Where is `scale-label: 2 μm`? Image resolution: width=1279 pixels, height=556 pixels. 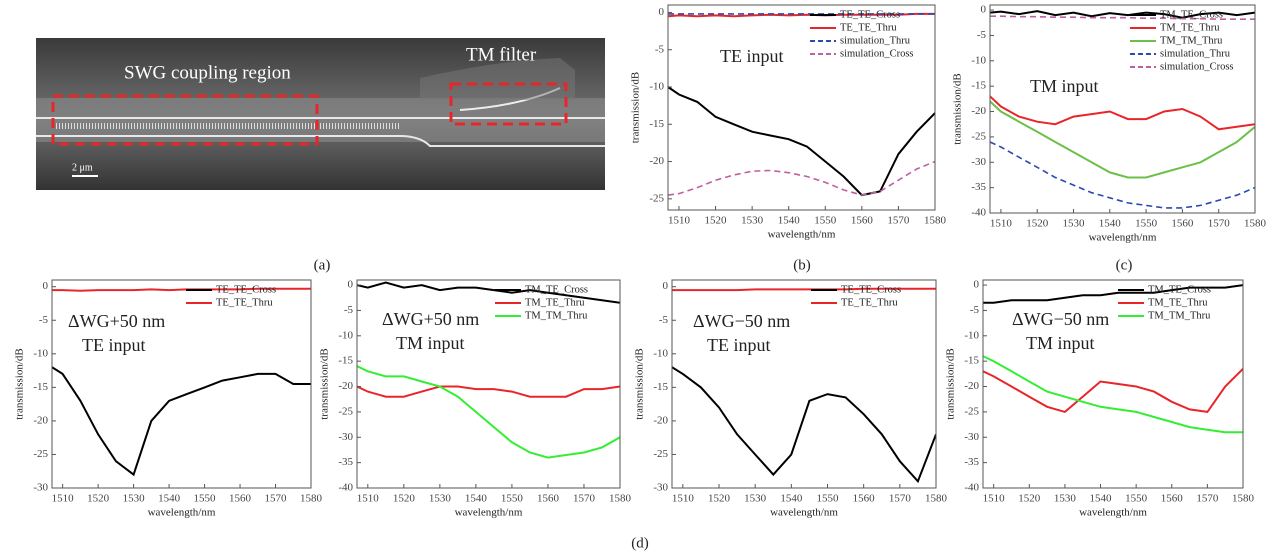 scale-label: 2 μm is located at coordinates (82, 167).